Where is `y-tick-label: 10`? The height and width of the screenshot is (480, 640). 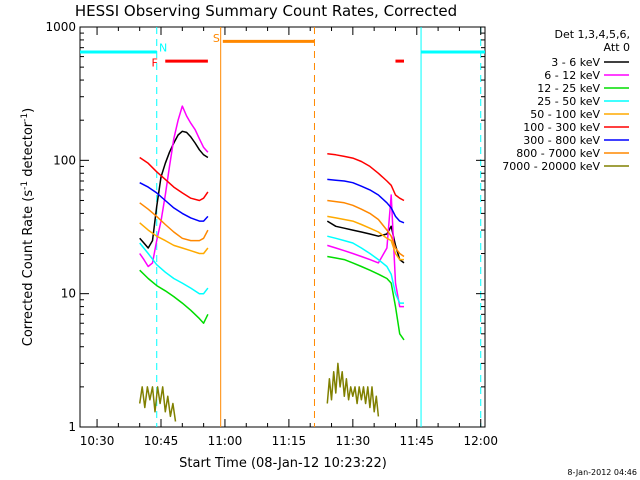 y-tick-label: 10 is located at coordinates (68, 294).